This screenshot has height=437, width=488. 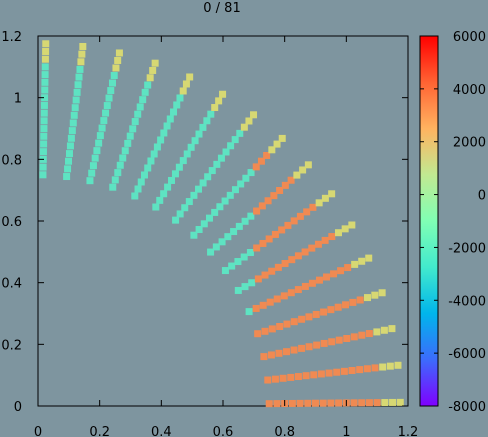 I want to click on x-tick-label: 1, so click(x=346, y=431).